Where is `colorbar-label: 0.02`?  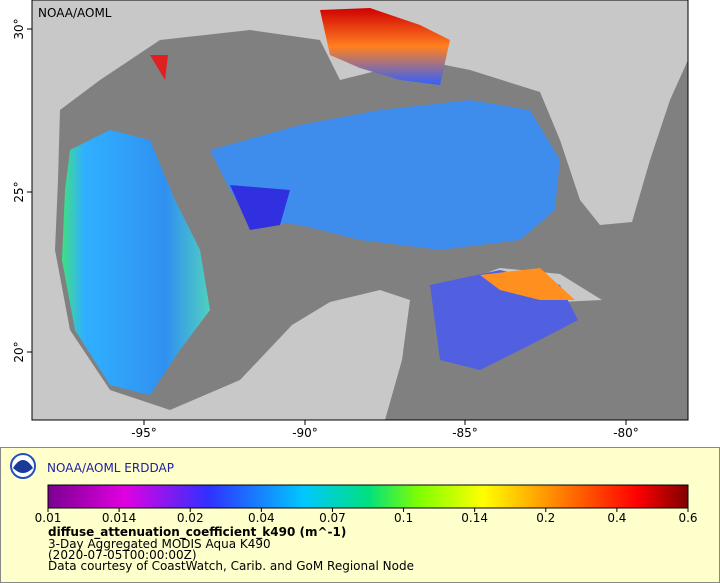
colorbar-label: 0.02 is located at coordinates (190, 518).